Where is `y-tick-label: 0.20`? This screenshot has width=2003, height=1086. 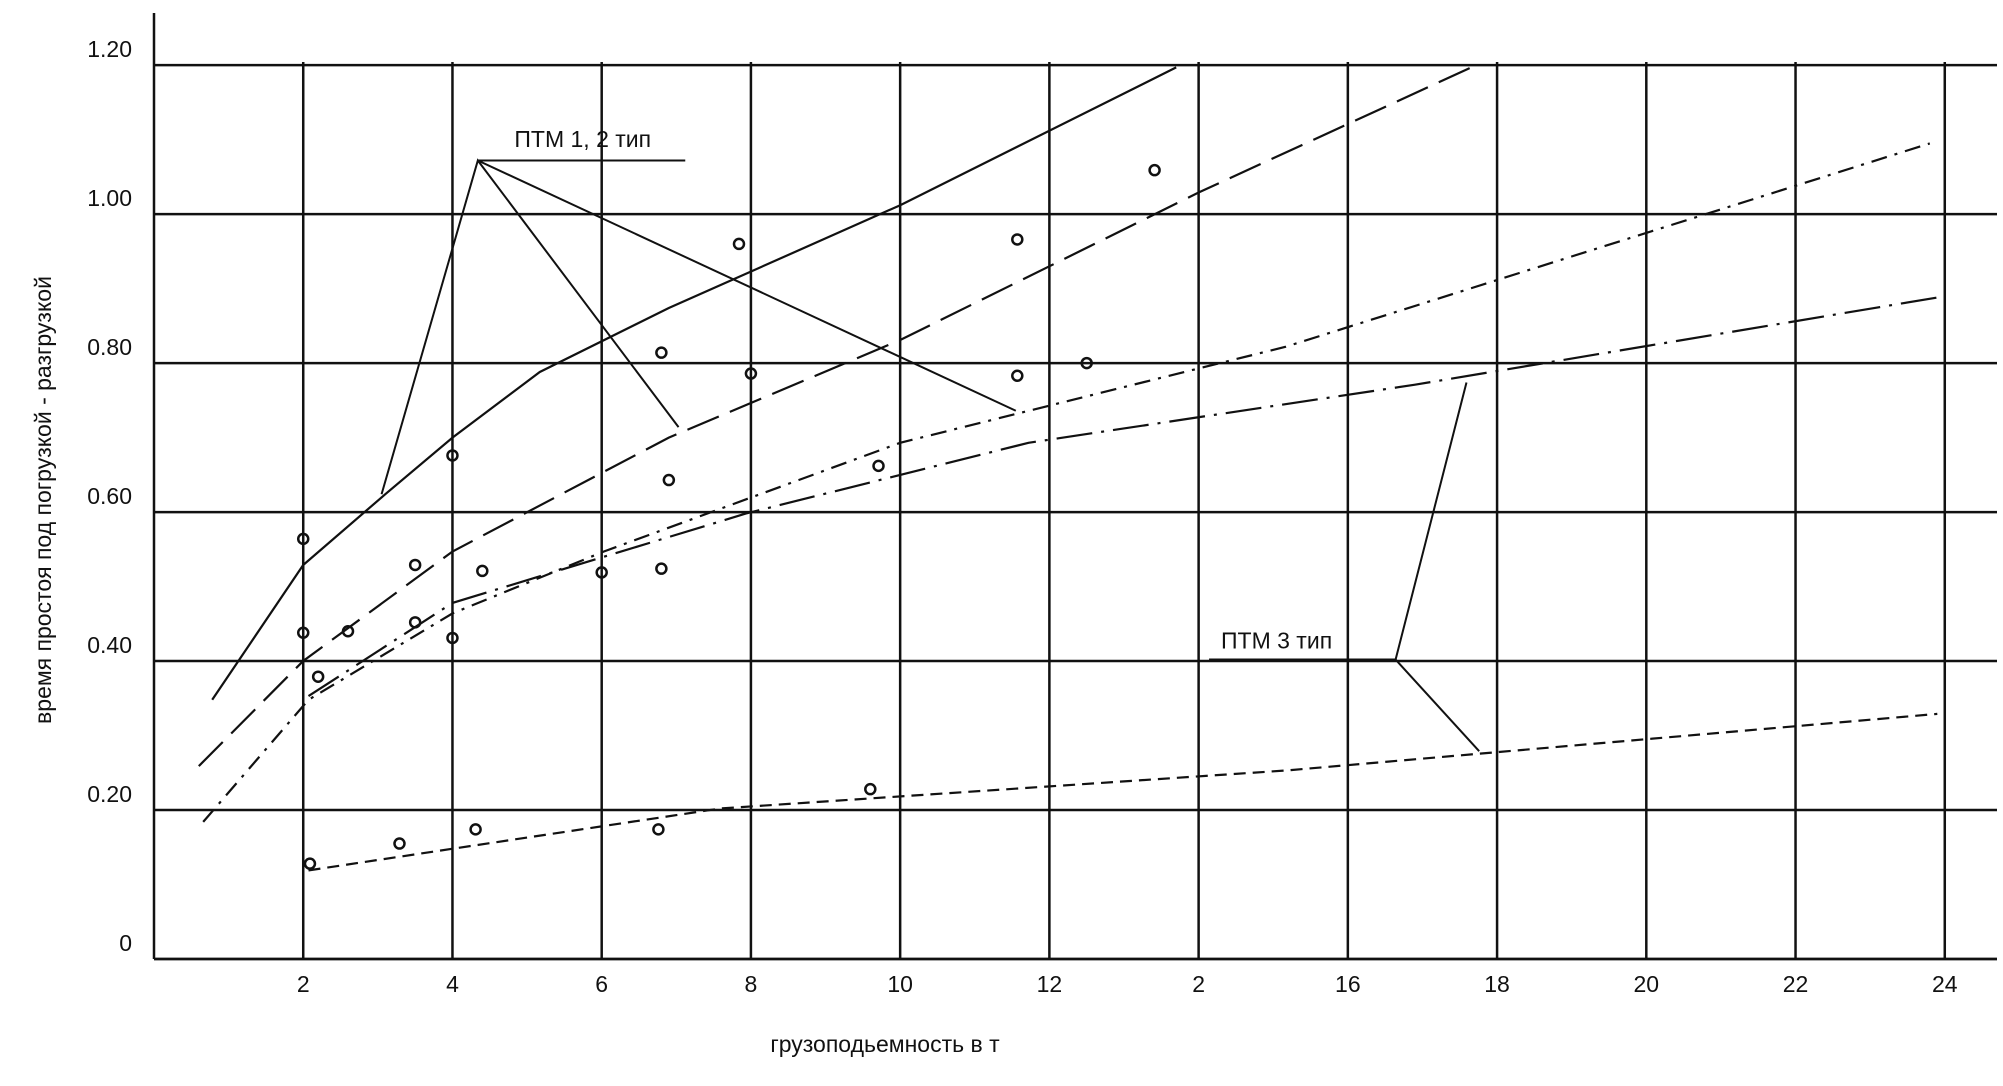 y-tick-label: 0.20 is located at coordinates (109, 794).